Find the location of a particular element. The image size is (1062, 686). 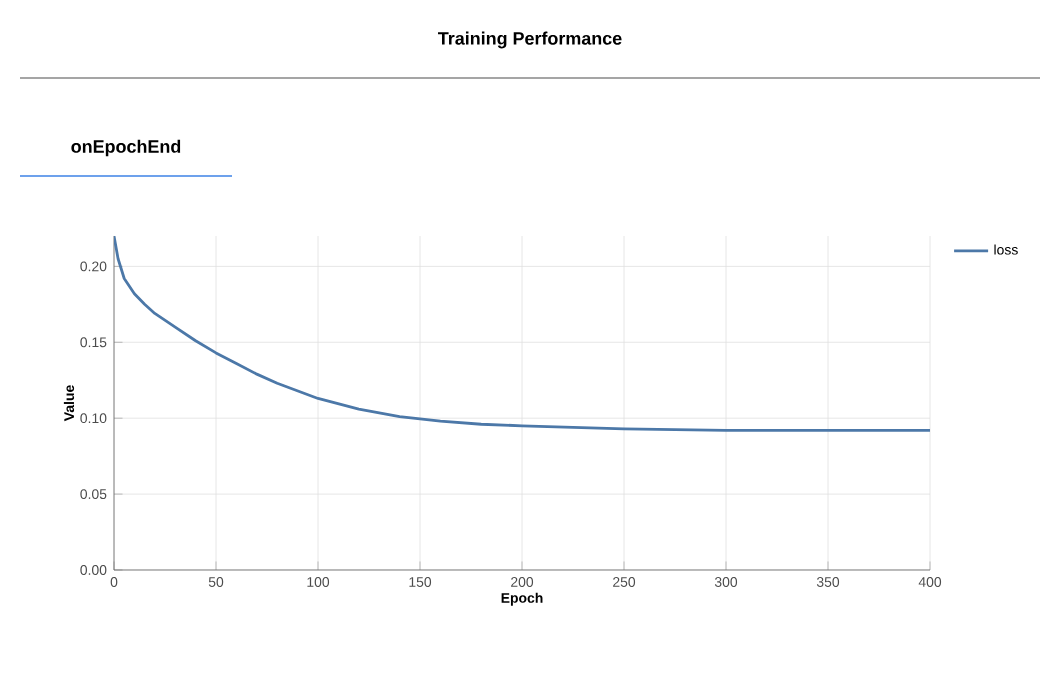

chart-subtitle: onEpochEnd is located at coordinates (126, 148).